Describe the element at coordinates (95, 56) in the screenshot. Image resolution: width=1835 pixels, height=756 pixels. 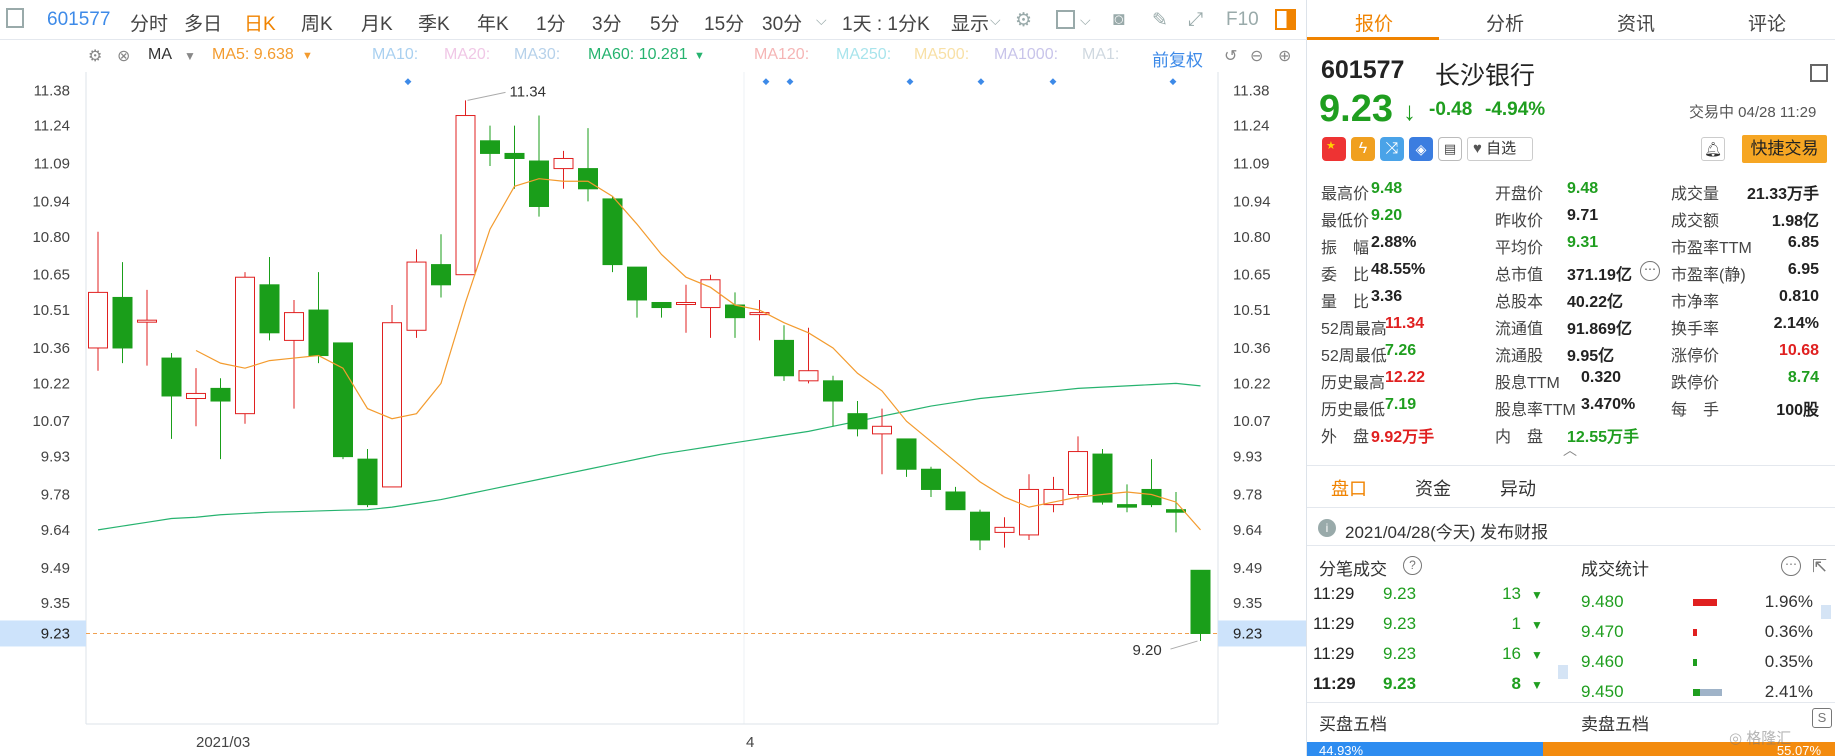
I see `settings-icon: ⚙` at that location.